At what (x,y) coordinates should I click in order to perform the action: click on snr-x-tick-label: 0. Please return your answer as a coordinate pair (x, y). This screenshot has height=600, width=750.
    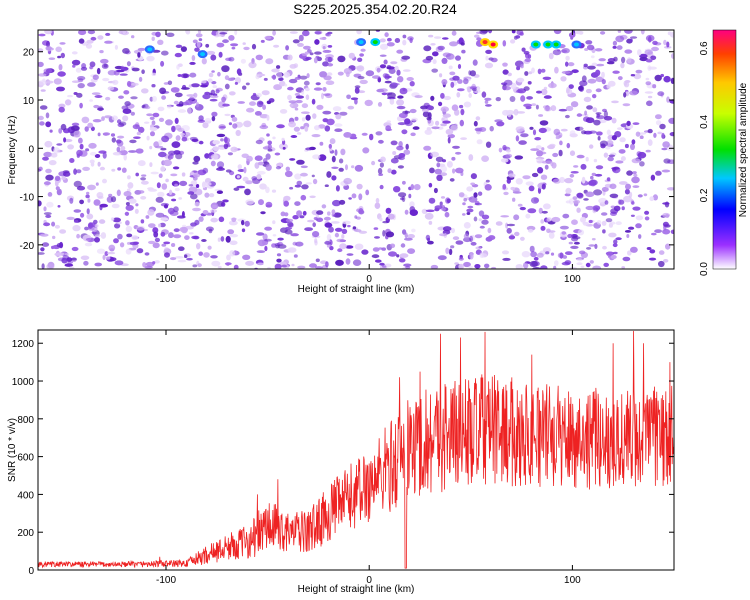
    Looking at the image, I should click on (369, 580).